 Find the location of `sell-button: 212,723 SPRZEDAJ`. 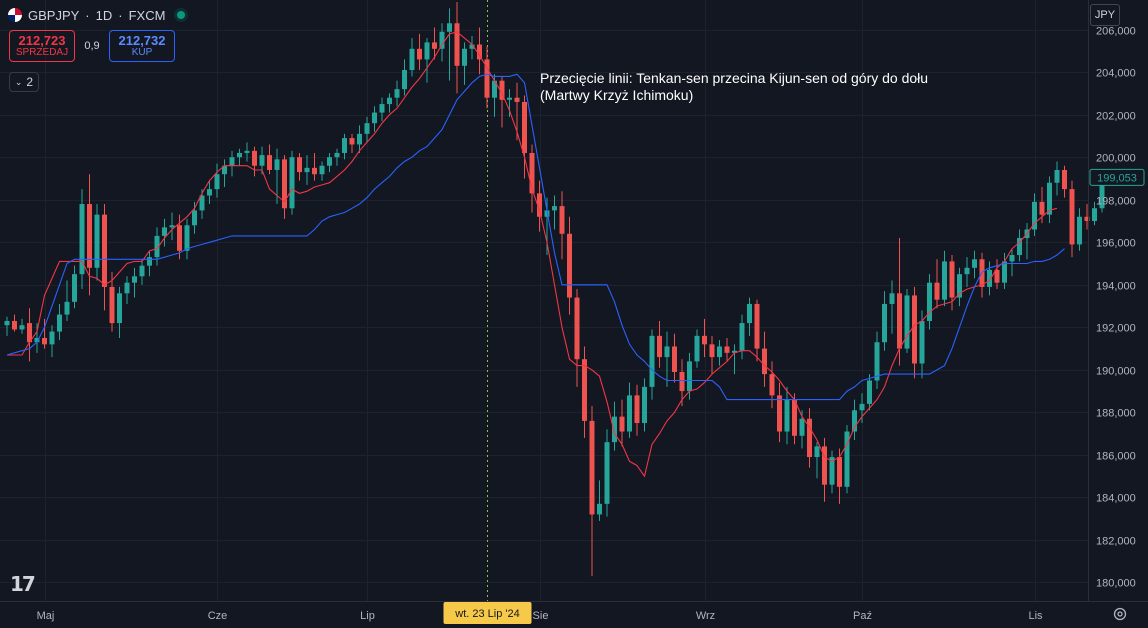

sell-button: 212,723 SPRZEDAJ is located at coordinates (42, 46).